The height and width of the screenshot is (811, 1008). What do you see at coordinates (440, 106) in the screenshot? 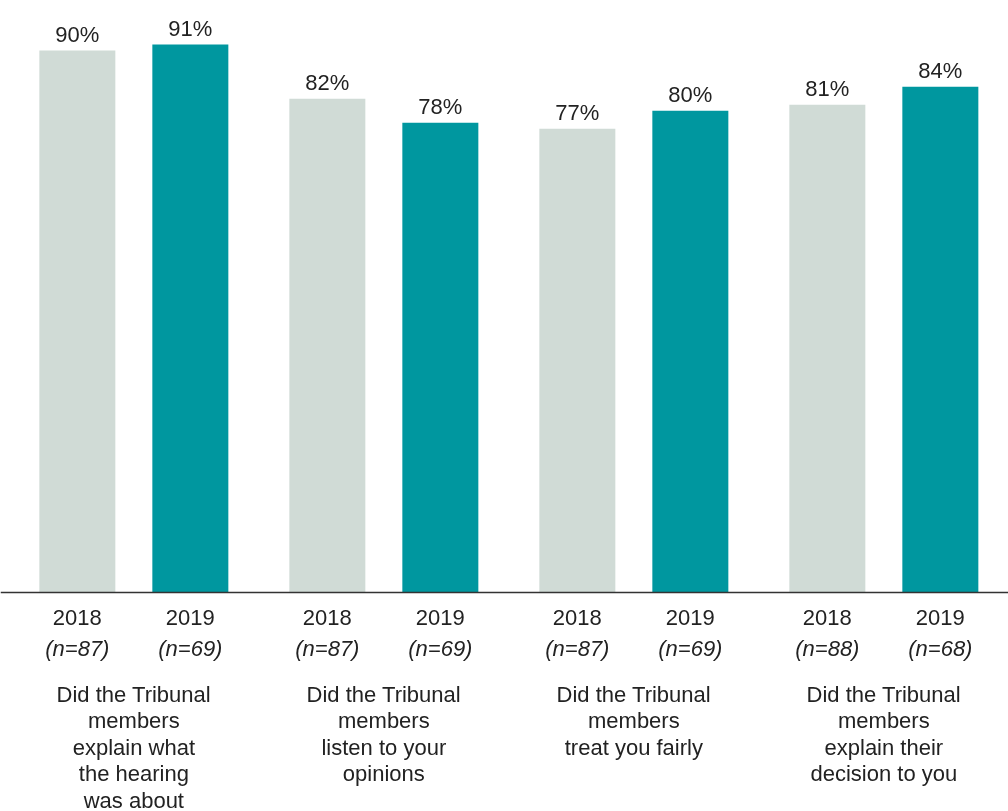
I see `data-label: 78%` at bounding box center [440, 106].